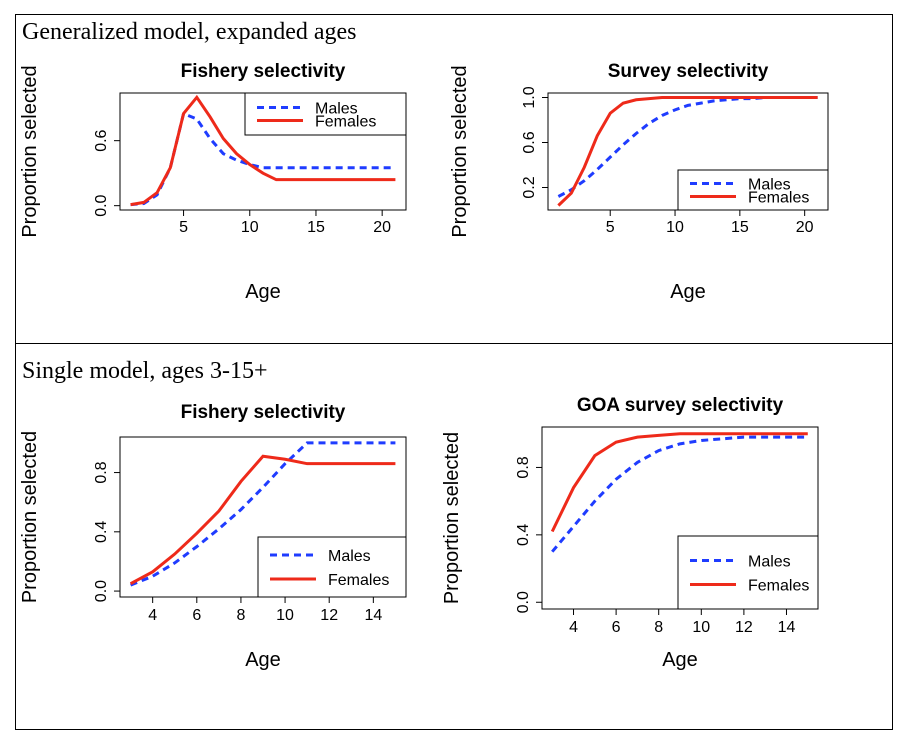  I want to click on y-tick-label: 0.2, so click(529, 187).